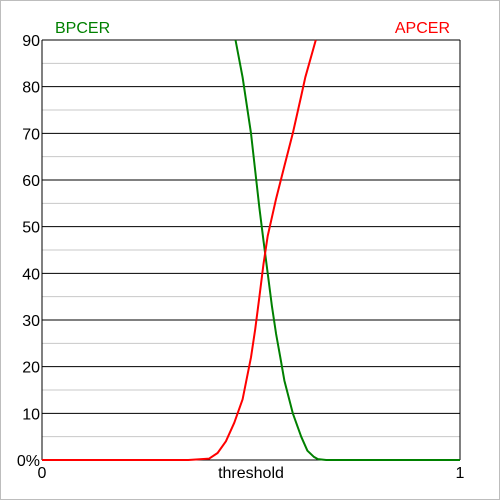 The width and height of the screenshot is (500, 500). Describe the element at coordinates (460, 473) in the screenshot. I see `x-tick-label: 1` at that location.